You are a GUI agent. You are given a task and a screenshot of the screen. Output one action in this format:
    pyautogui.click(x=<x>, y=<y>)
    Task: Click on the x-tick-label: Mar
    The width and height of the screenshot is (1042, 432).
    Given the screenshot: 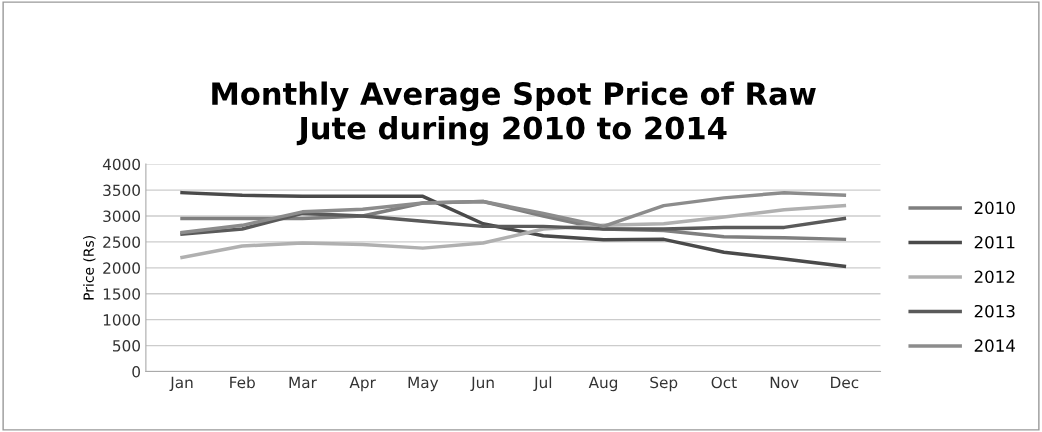 What is the action you would take?
    pyautogui.click(x=303, y=382)
    